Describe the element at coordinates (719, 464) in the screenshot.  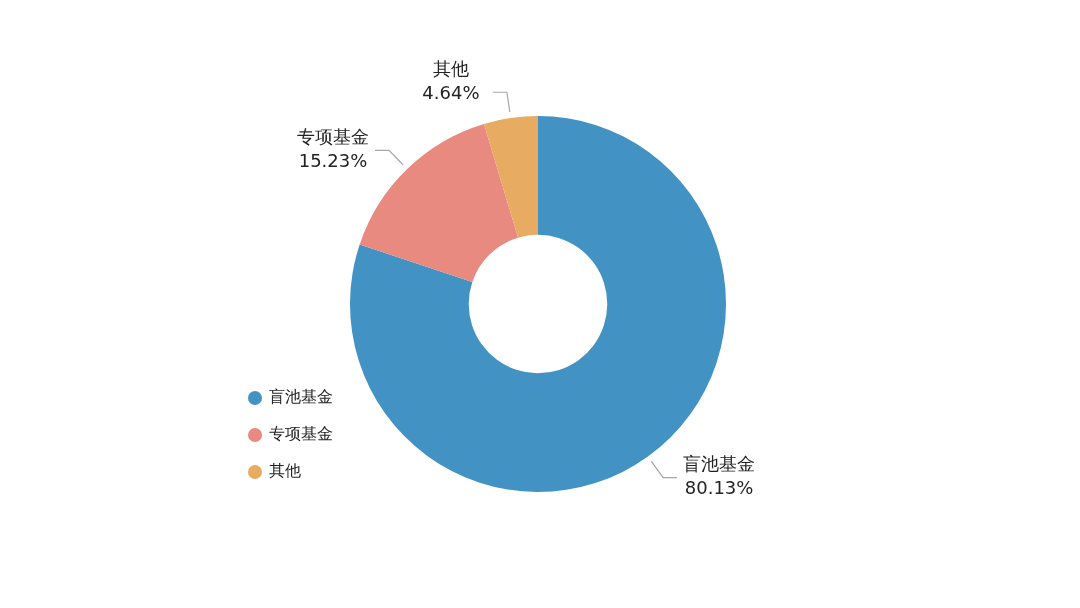
I see `slice-label: 盲池基金` at that location.